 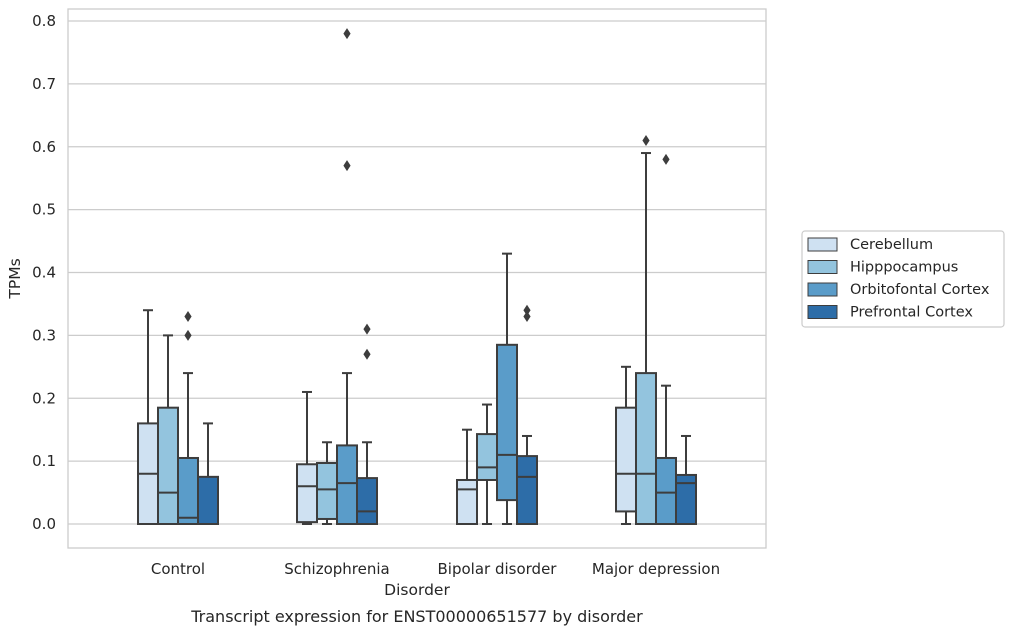 I want to click on y-tick-label: 0.6, so click(x=44, y=147).